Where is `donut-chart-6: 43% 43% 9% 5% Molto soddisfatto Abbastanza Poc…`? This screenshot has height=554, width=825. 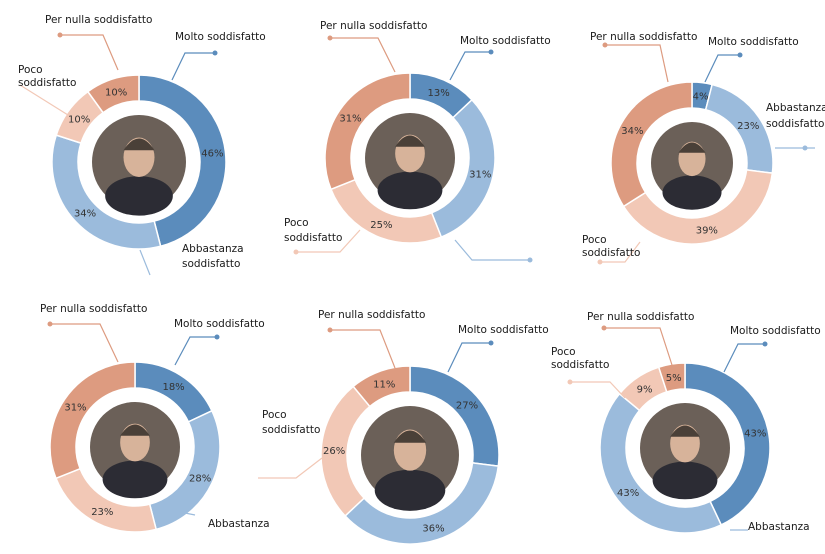
donut-chart-6: 43% 43% 9% 5% Molto soddisfatto Abbastanza Poc… is located at coordinates (686, 422).